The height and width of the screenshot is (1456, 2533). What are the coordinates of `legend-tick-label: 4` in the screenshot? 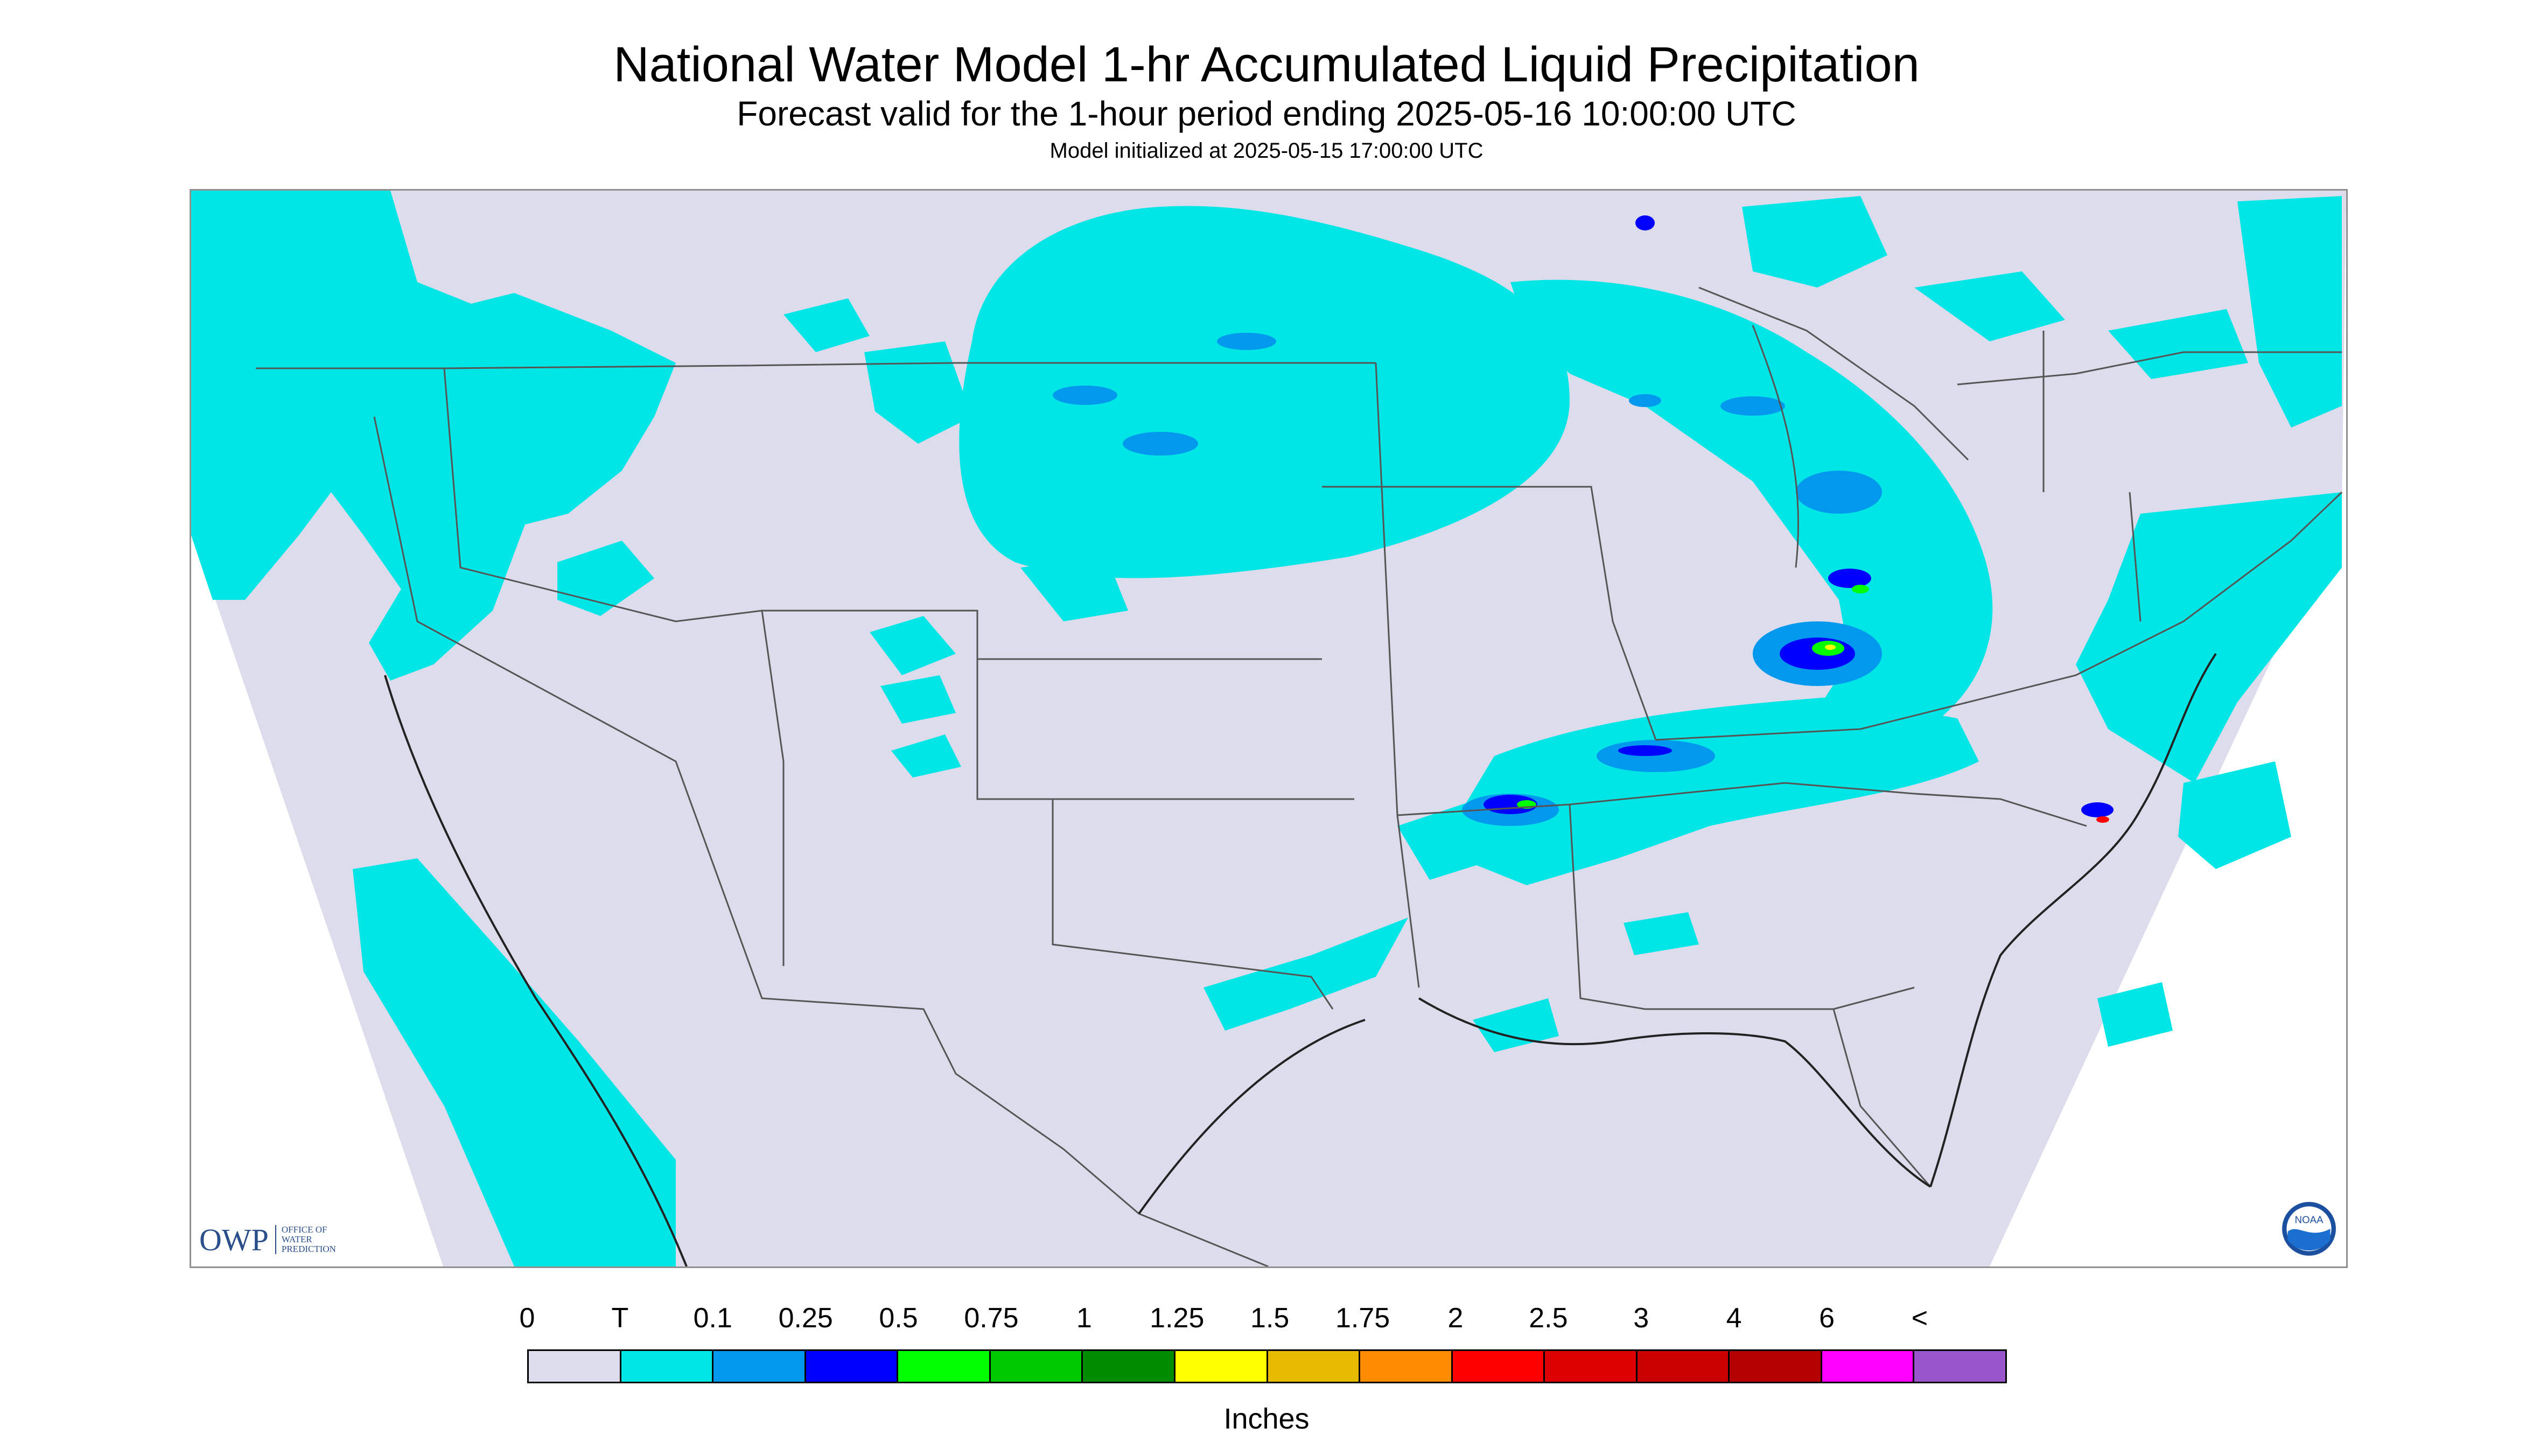 It's located at (1734, 1318).